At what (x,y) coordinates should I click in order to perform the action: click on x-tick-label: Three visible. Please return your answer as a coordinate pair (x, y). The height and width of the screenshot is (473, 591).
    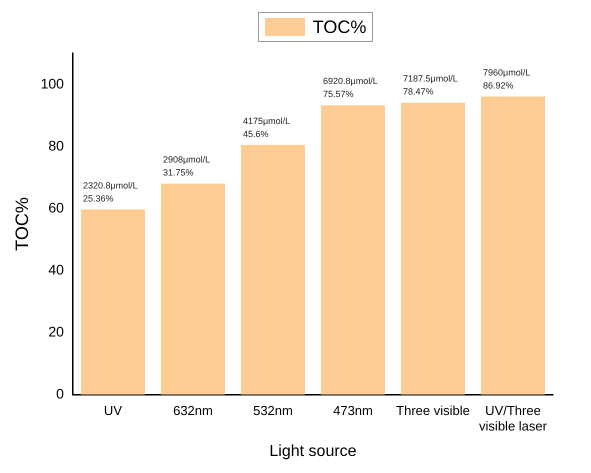
    Looking at the image, I should click on (433, 410).